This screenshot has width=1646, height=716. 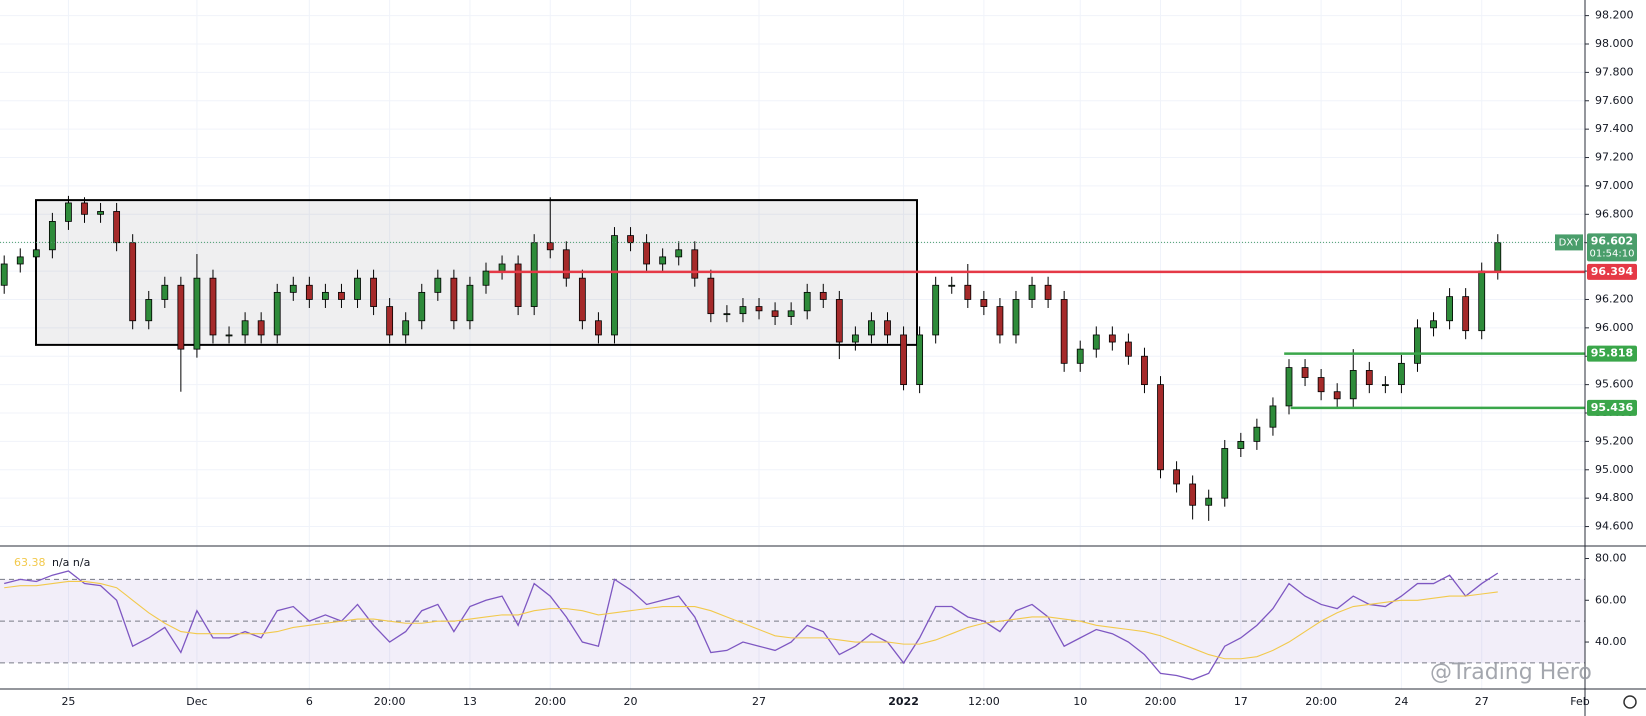 What do you see at coordinates (1612, 253) in the screenshot?
I see `countdown-label: 01:54:10` at bounding box center [1612, 253].